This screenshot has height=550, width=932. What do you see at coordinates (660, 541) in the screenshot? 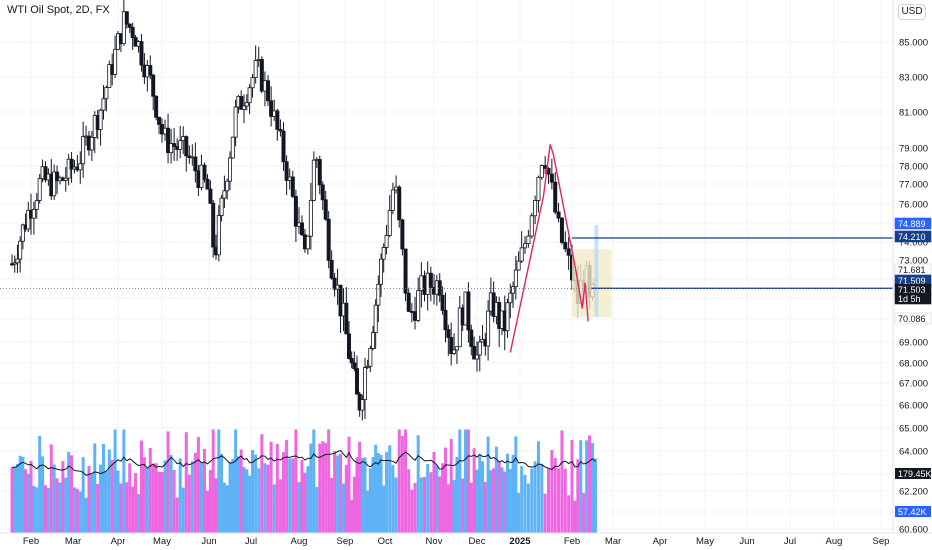
I see `x-tick-label: Apr` at bounding box center [660, 541].